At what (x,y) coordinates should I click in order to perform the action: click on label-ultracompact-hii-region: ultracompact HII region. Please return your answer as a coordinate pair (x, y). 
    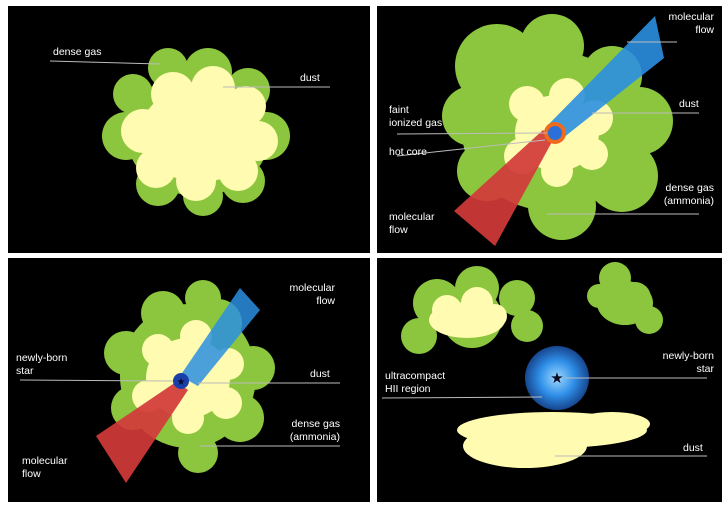
    Looking at the image, I should click on (415, 382).